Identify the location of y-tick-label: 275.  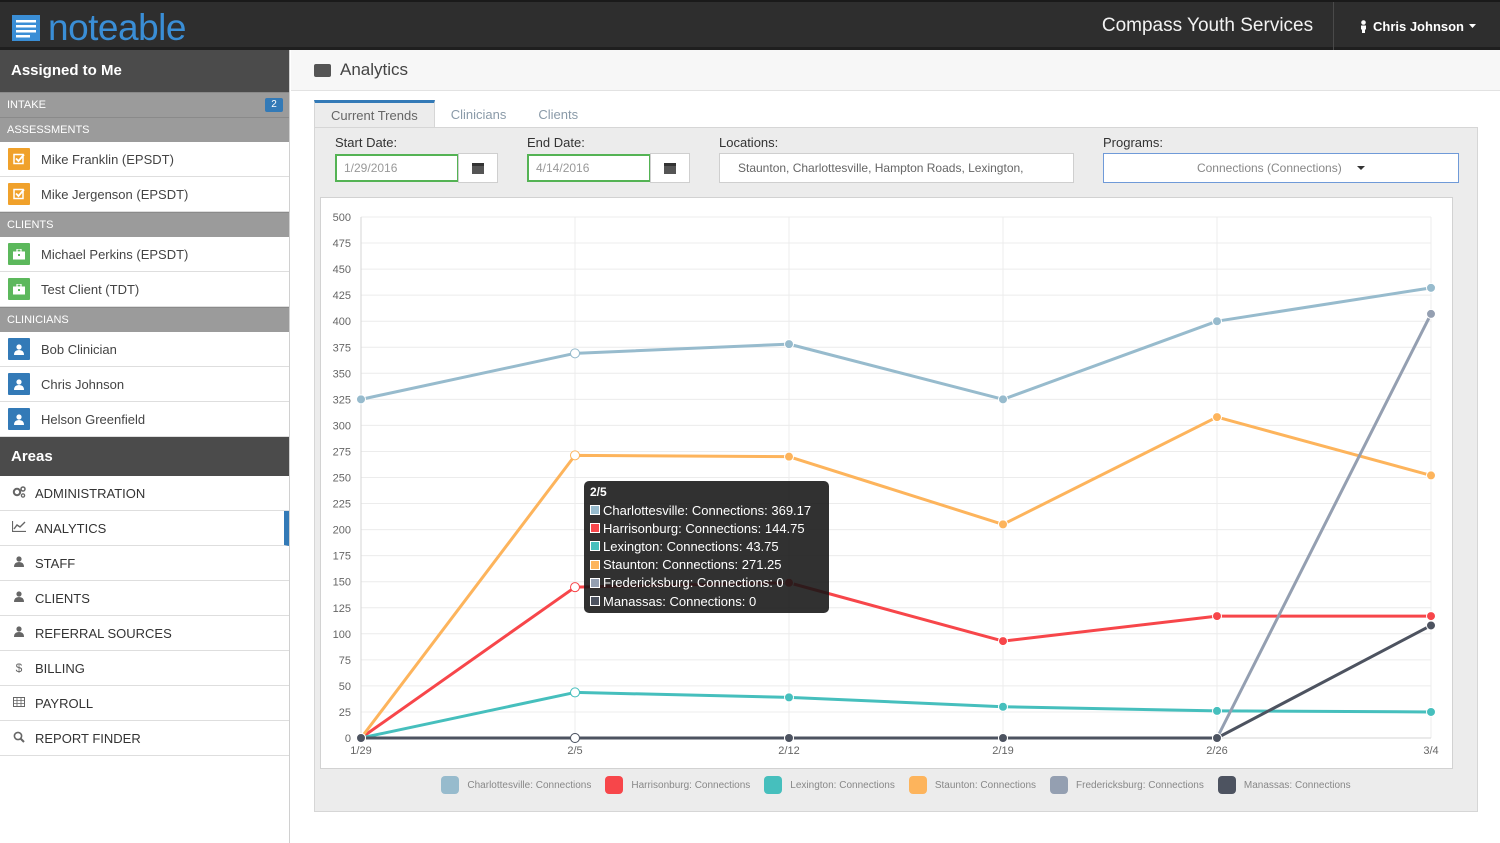
(342, 452).